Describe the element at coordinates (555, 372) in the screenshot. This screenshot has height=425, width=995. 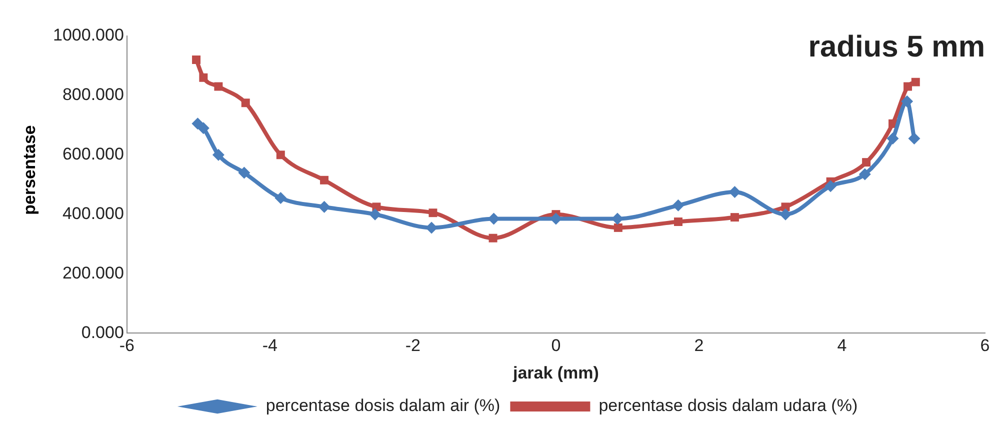
I see `x-axis-title: jarak (mm)` at that location.